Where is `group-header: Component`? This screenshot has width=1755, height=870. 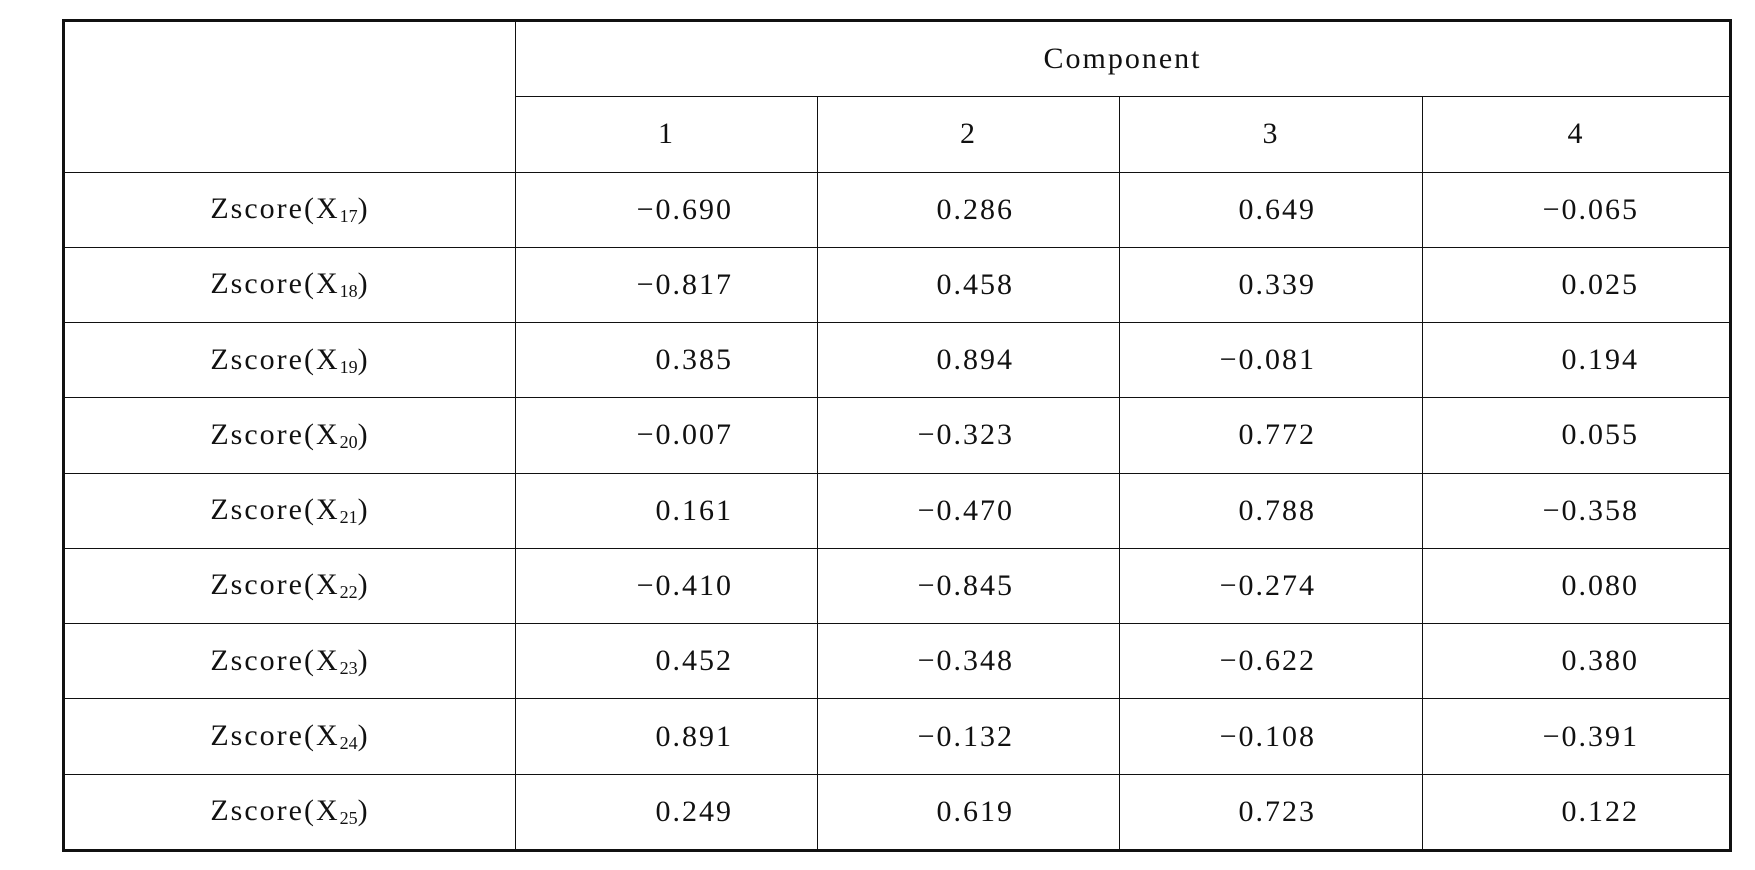 group-header: Component is located at coordinates (1123, 58).